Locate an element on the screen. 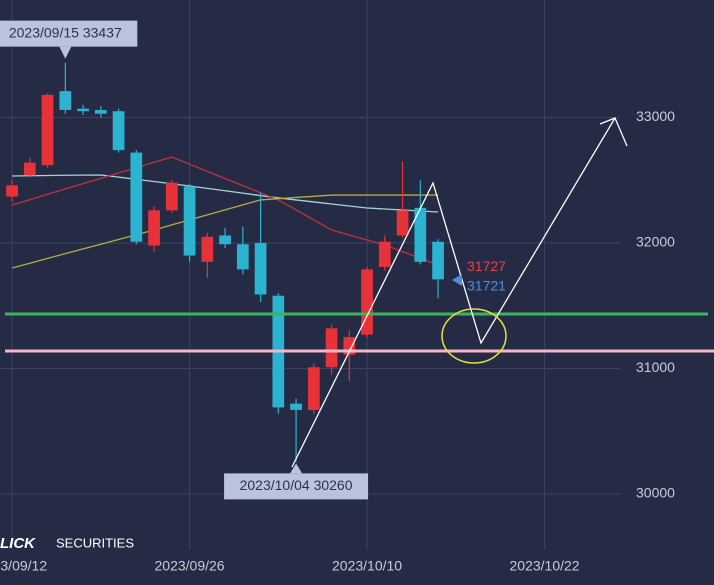 The height and width of the screenshot is (585, 714). x-tick-label: 2023/09/26 is located at coordinates (190, 566).